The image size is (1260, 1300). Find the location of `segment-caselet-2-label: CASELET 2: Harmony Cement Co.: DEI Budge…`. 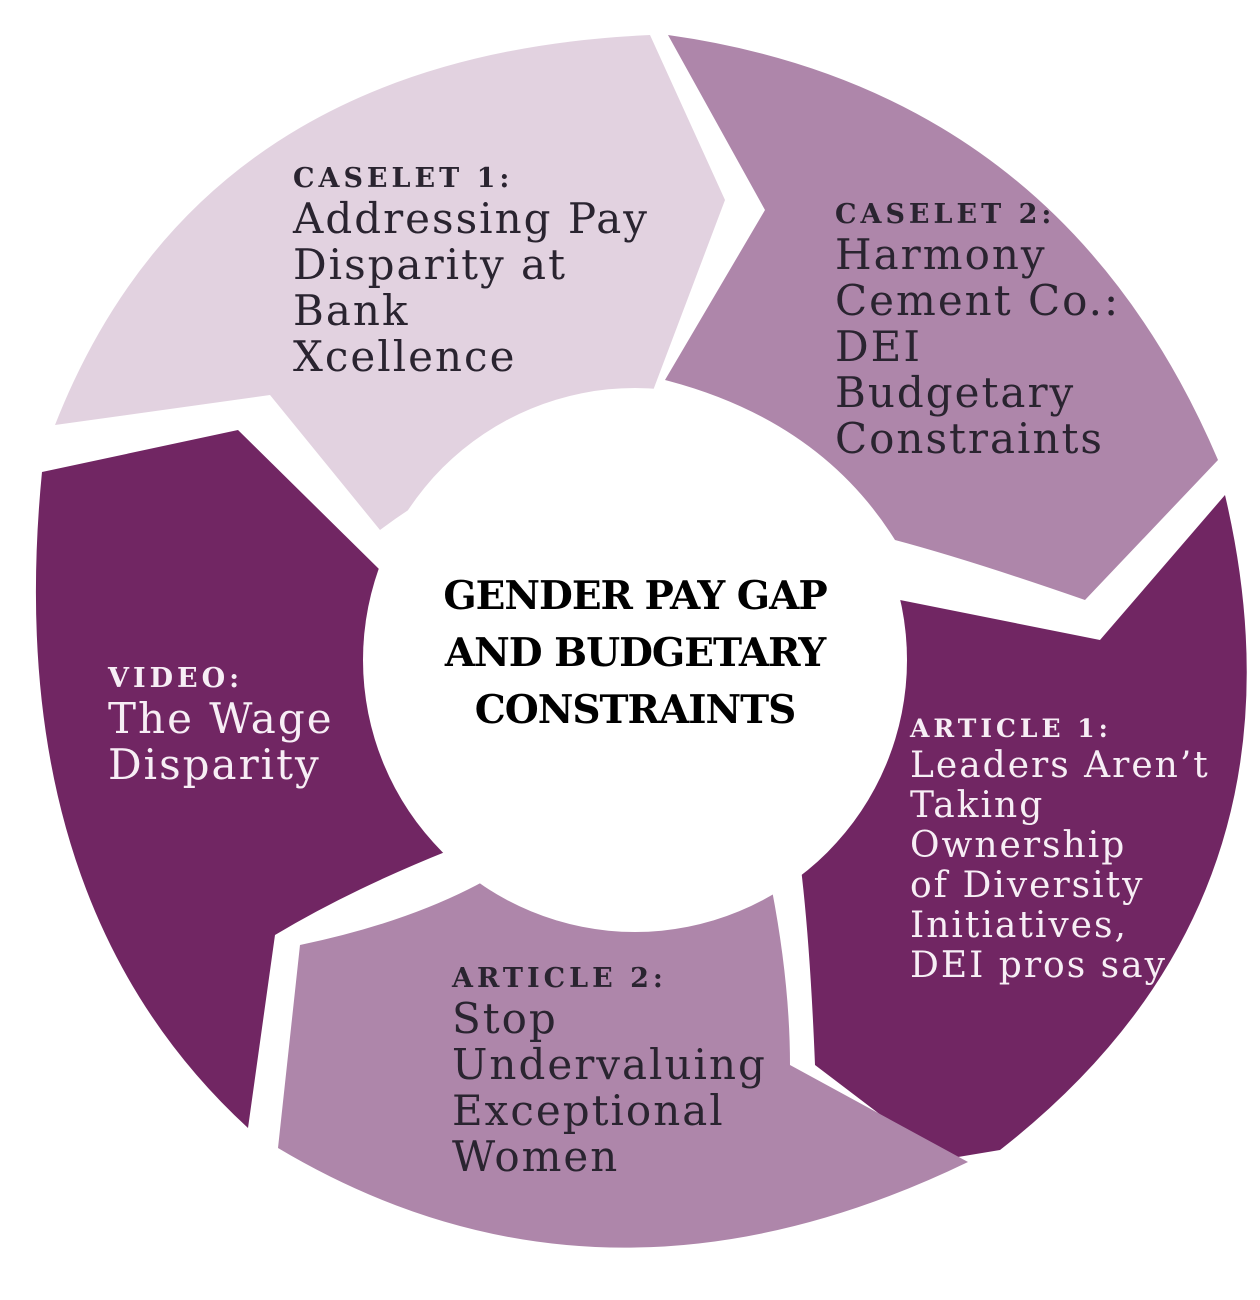

segment-caselet-2-label: CASELET 2: Harmony Cement Co.: DEI Budge… is located at coordinates (1000, 330).